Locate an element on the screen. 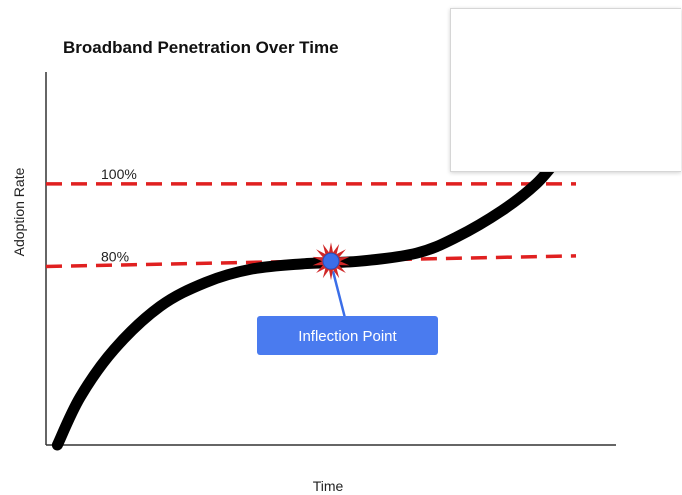 Image resolution: width=682 pixels, height=495 pixels. reference-label-0: 100% is located at coordinates (119, 174).